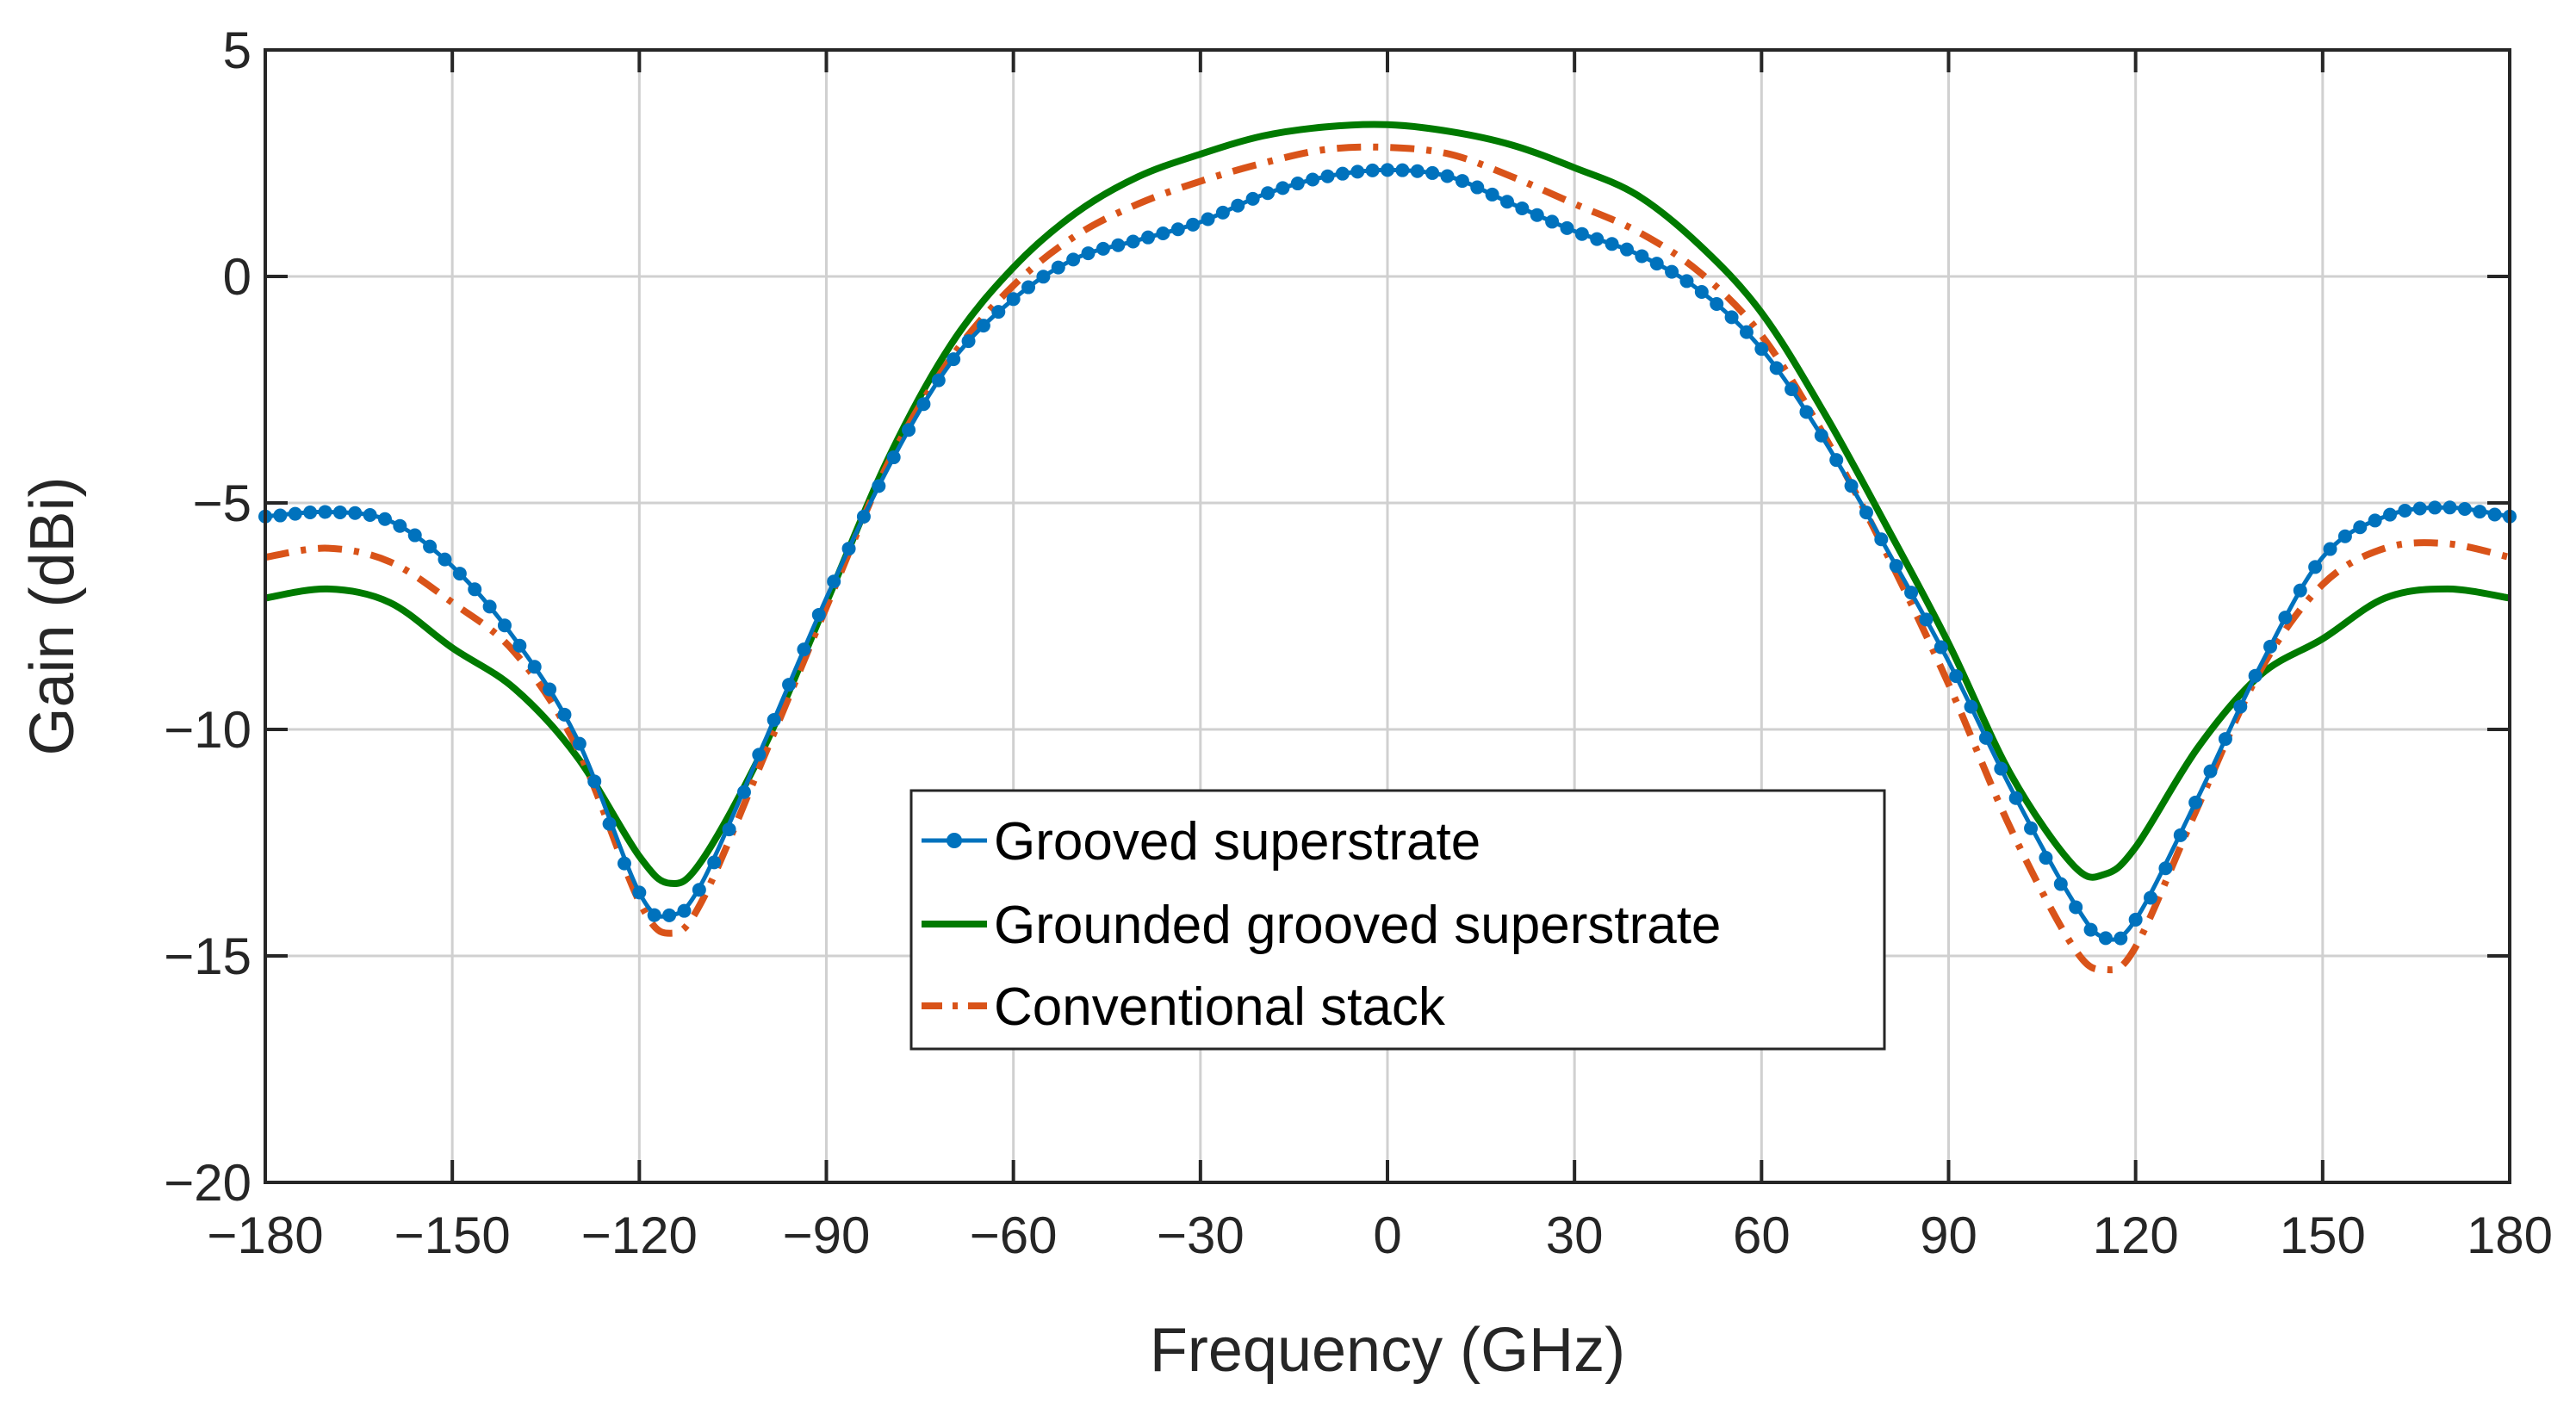 Image resolution: width=2576 pixels, height=1402 pixels. Describe the element at coordinates (207, 730) in the screenshot. I see `y-tick-label: −10` at that location.